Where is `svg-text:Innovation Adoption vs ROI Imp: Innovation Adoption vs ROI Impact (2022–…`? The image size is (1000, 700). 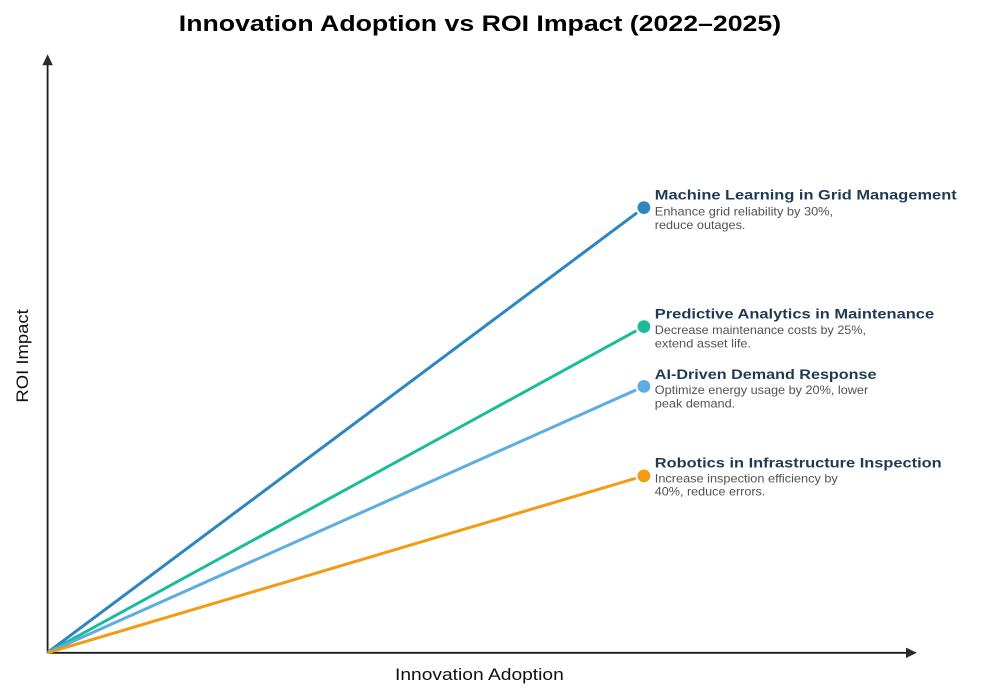
svg-text:Innovation Adoption vs ROI Imp: Innovation Adoption vs ROI Impact (2022–… is located at coordinates (480, 23).